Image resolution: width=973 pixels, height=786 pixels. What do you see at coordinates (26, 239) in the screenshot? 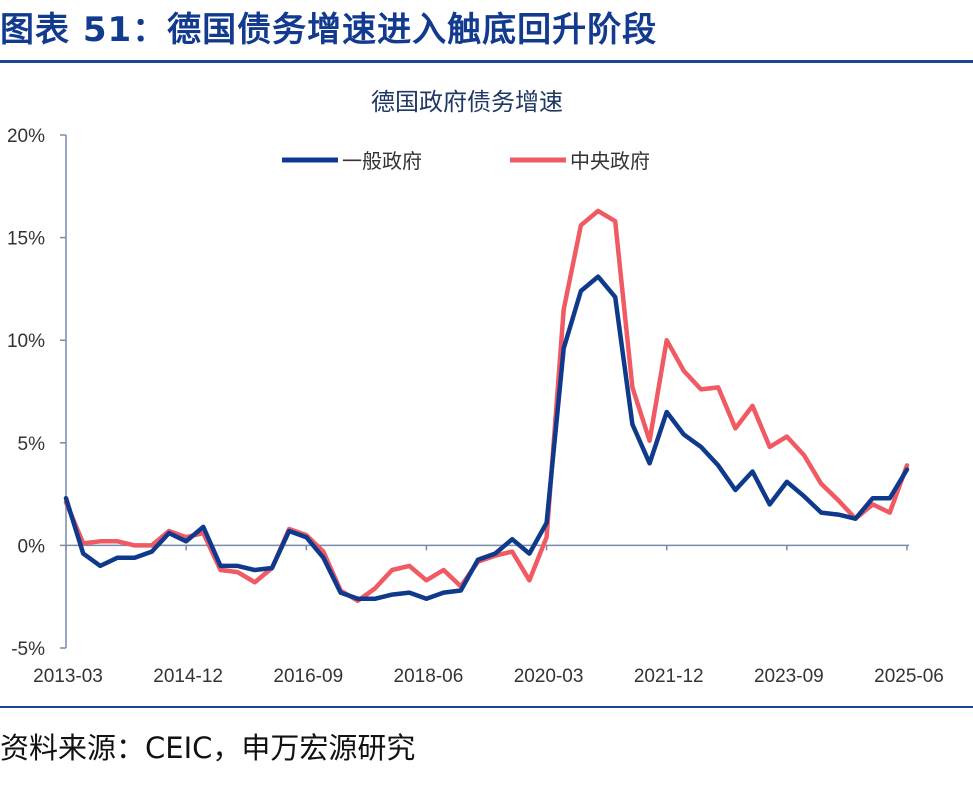
I see `y-tick-label: 15%` at bounding box center [26, 239].